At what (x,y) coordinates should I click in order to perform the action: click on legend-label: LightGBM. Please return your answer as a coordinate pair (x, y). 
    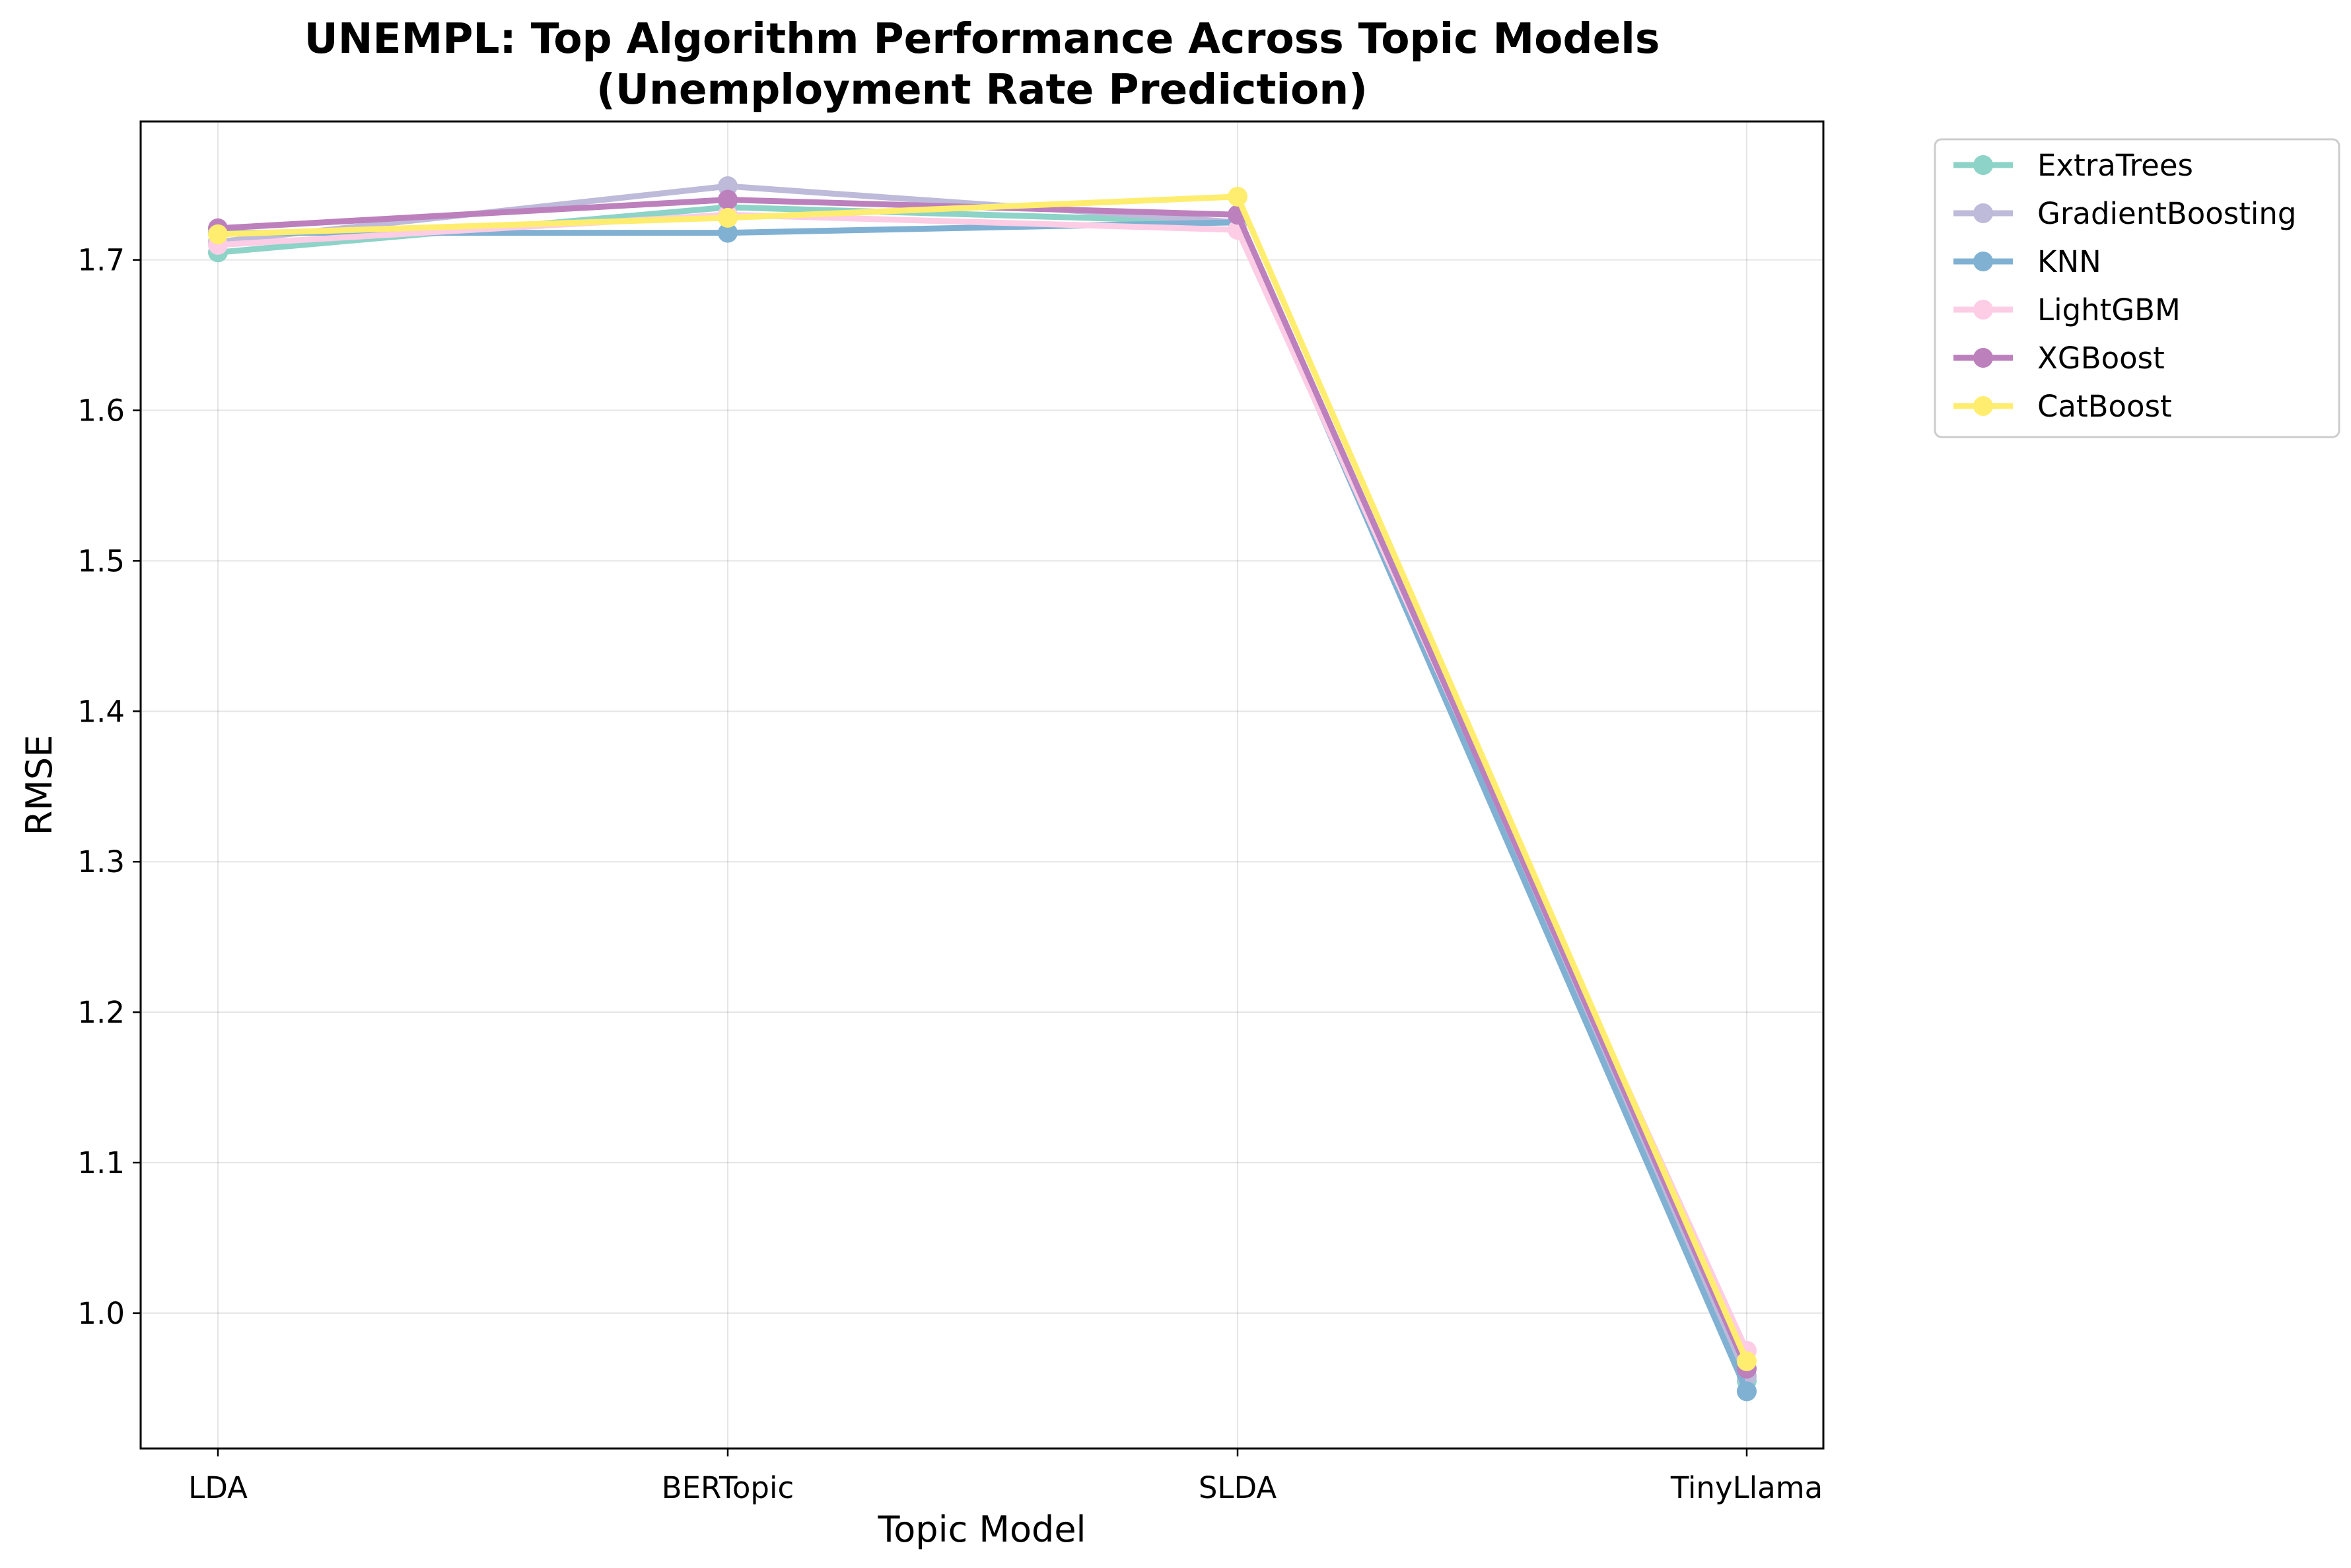
    Looking at the image, I should click on (2109, 309).